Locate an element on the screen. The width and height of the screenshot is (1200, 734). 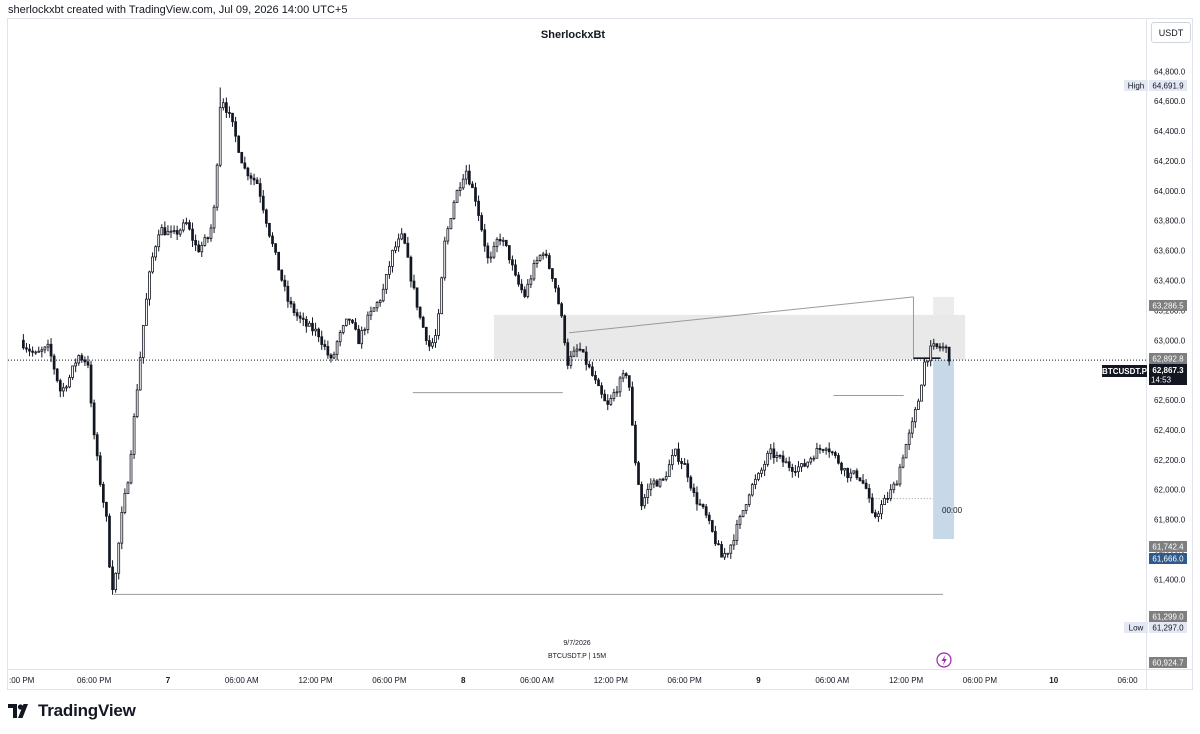
tradingview-logo-icon is located at coordinates (18, 711).